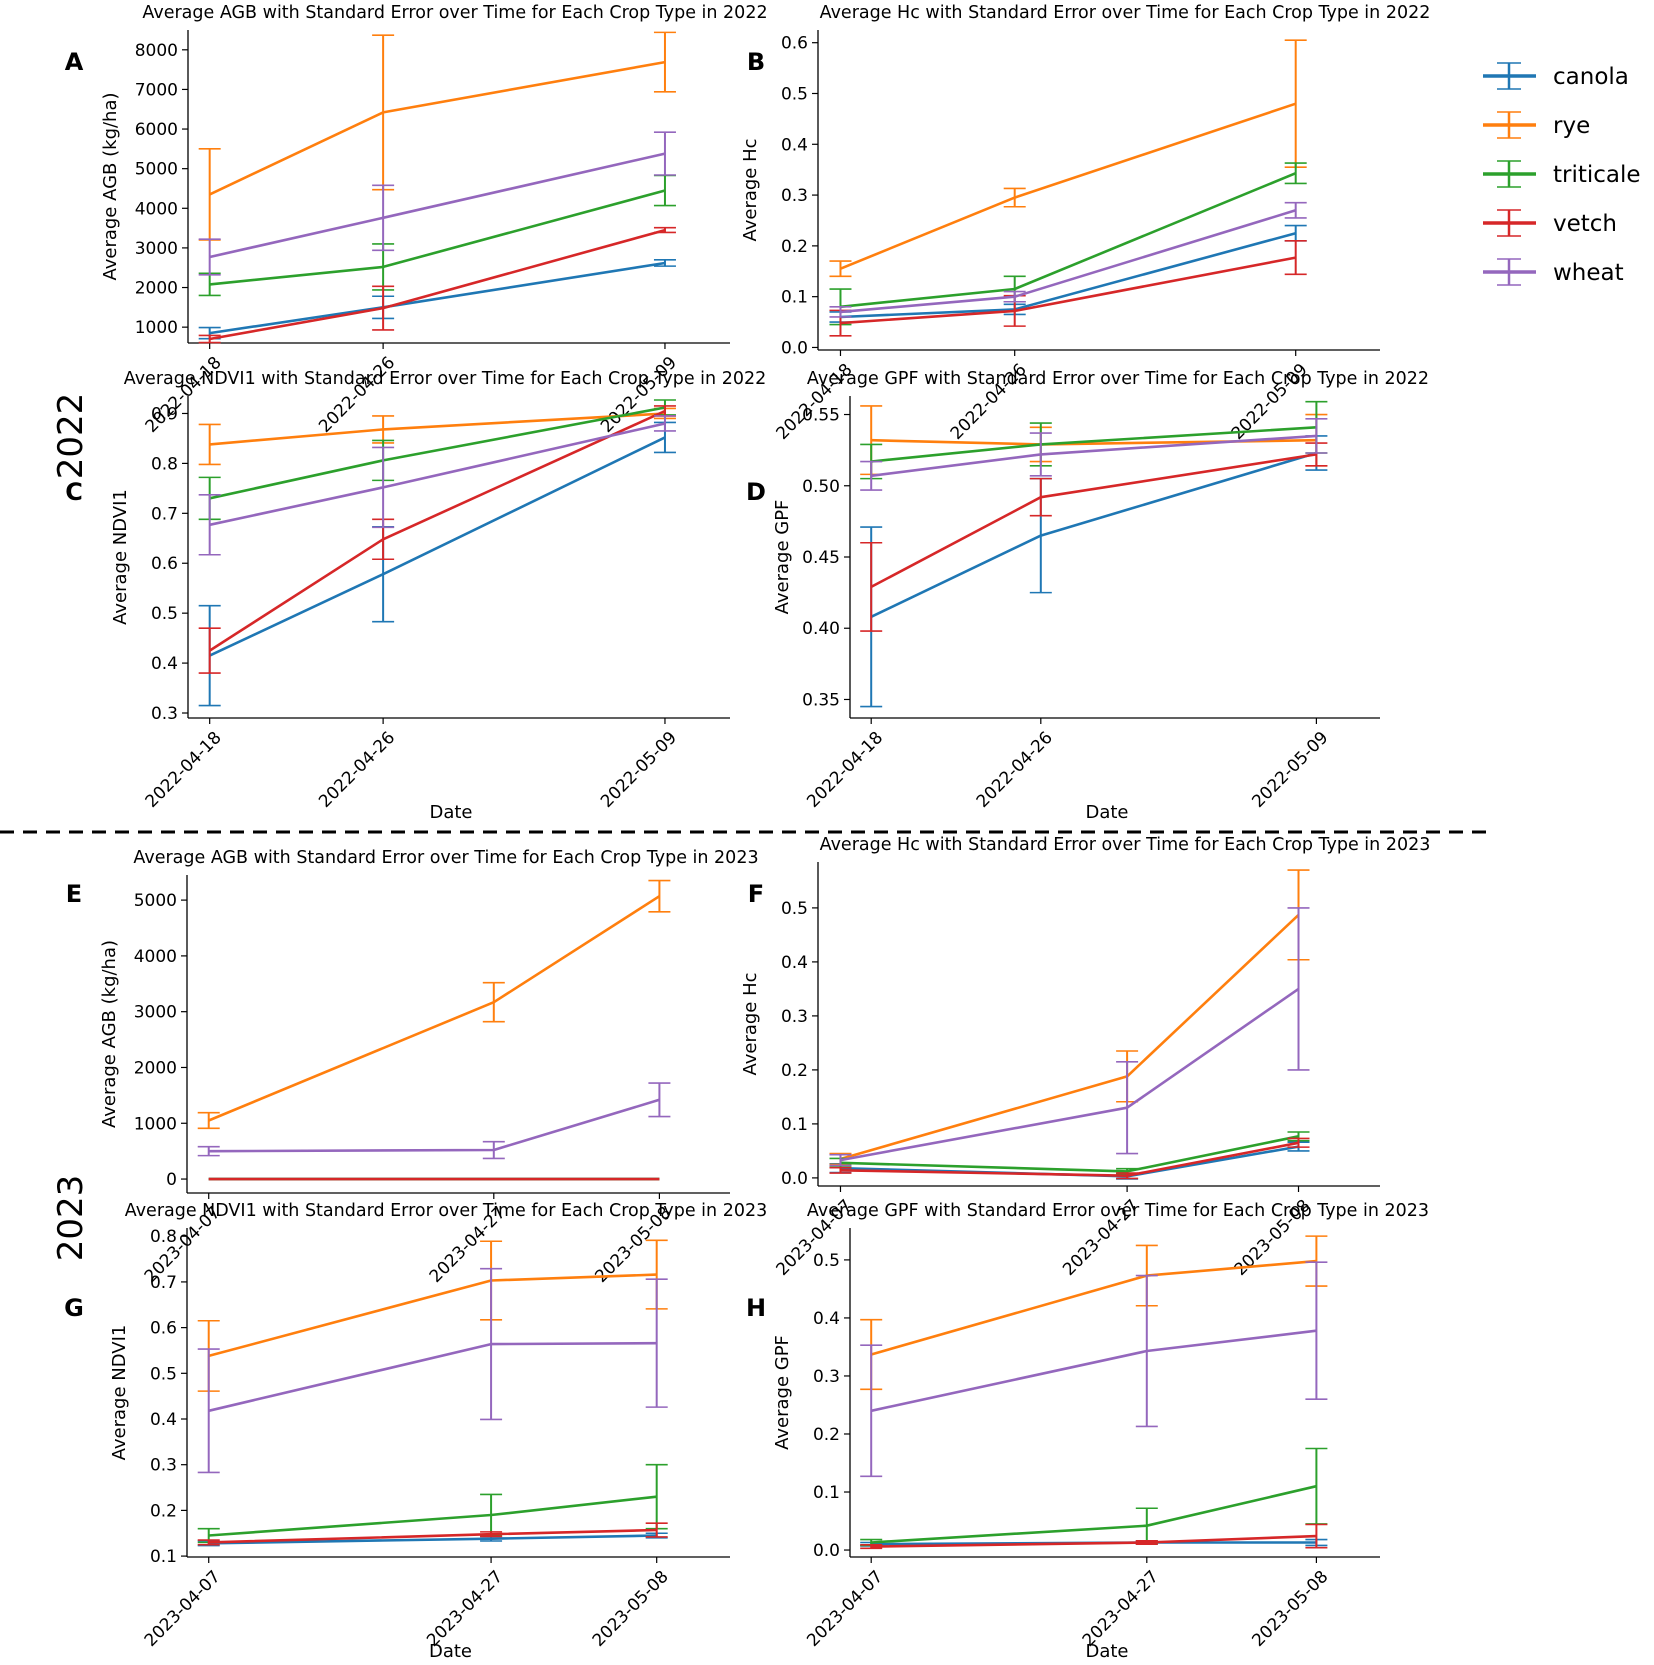  I want to click on y-axis-label: Average AGB (kg/ha), so click(109, 1034).